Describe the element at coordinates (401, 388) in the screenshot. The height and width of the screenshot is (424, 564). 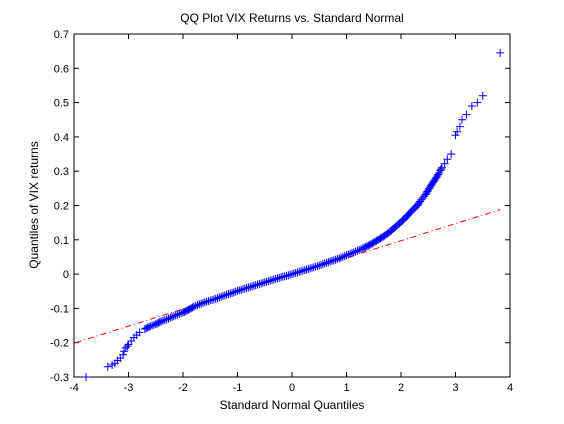
I see `x-tick-label: 2` at that location.